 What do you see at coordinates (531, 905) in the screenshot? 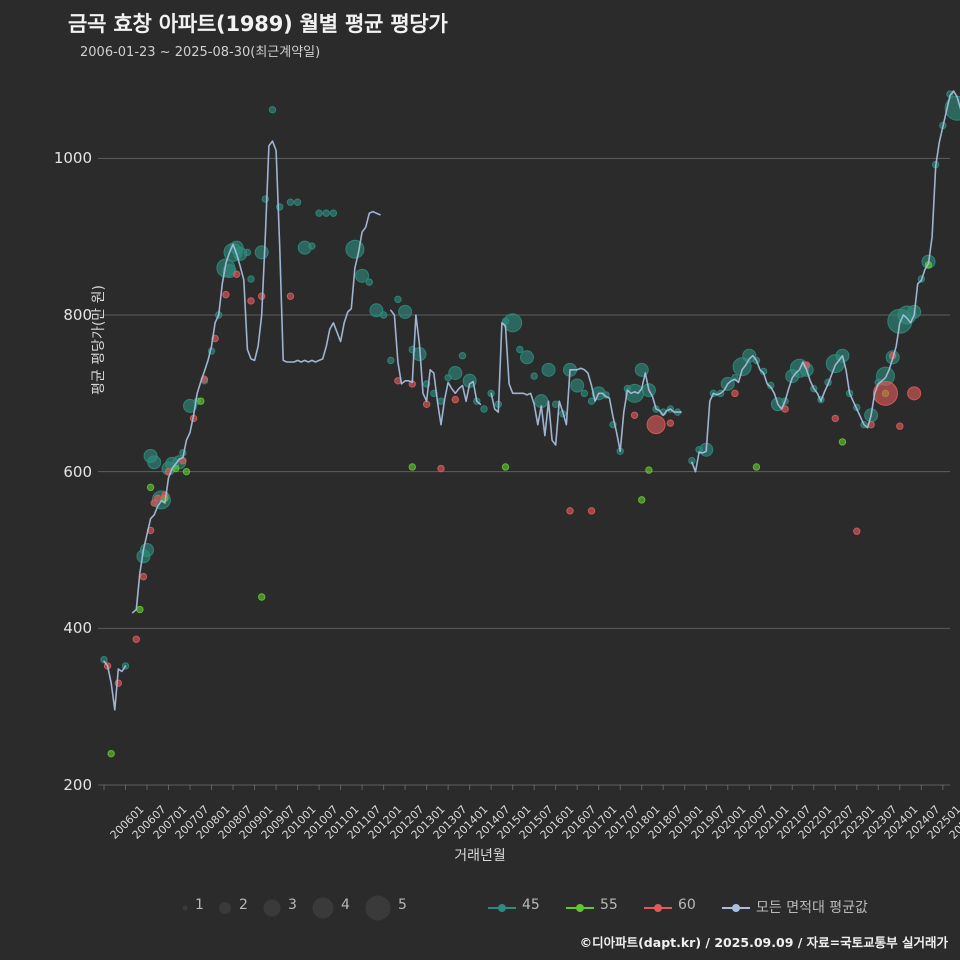
I see `legend-label: 45` at bounding box center [531, 905].